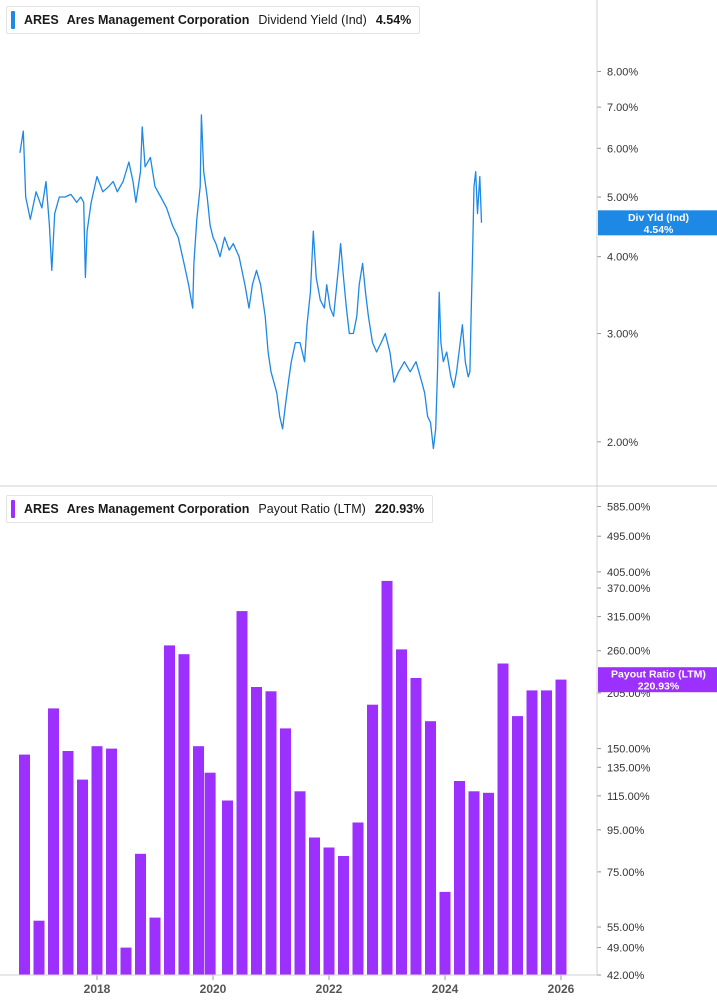 The height and width of the screenshot is (1005, 717). I want to click on y-tick-label: 370.00%, so click(629, 589).